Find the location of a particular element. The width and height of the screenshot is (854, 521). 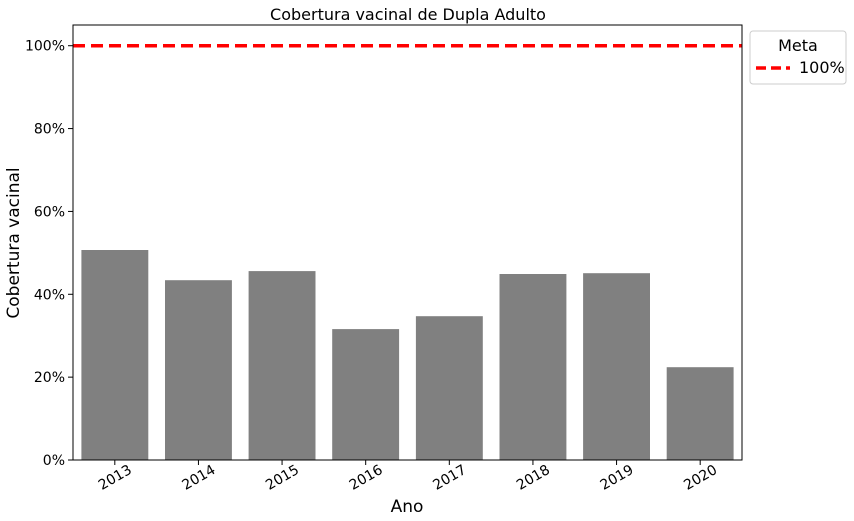

y-tick-label: 0% is located at coordinates (54, 461).